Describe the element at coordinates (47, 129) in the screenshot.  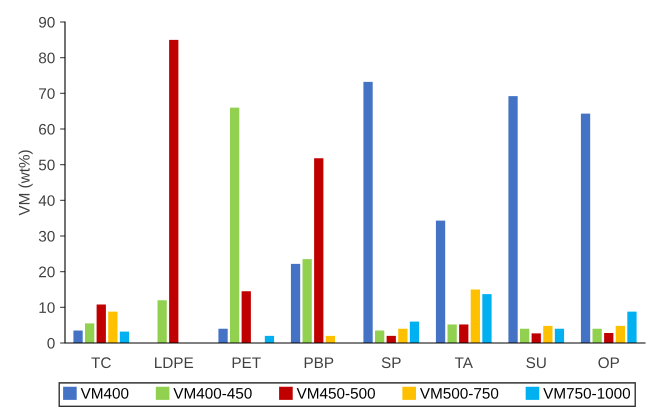
I see `y-tick-label: 60` at that location.